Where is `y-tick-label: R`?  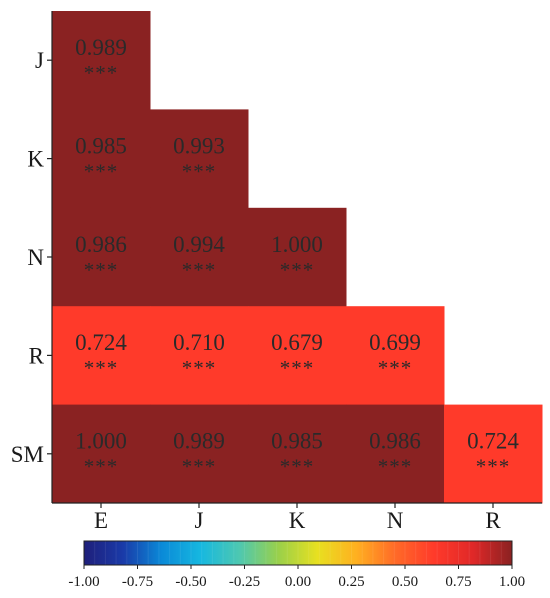
y-tick-label: R is located at coordinates (37, 355).